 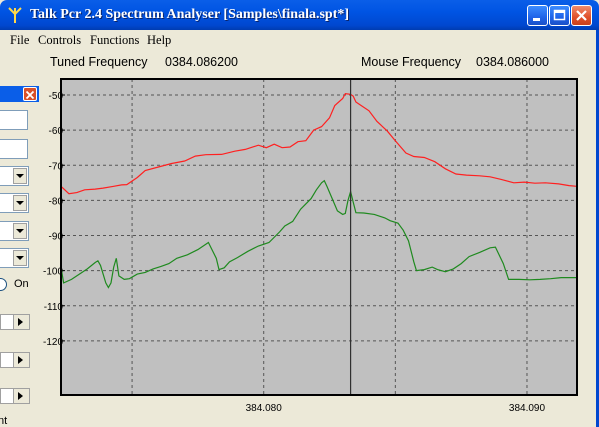 I want to click on mouse-frequency-value: 0384.086000, so click(x=512, y=62).